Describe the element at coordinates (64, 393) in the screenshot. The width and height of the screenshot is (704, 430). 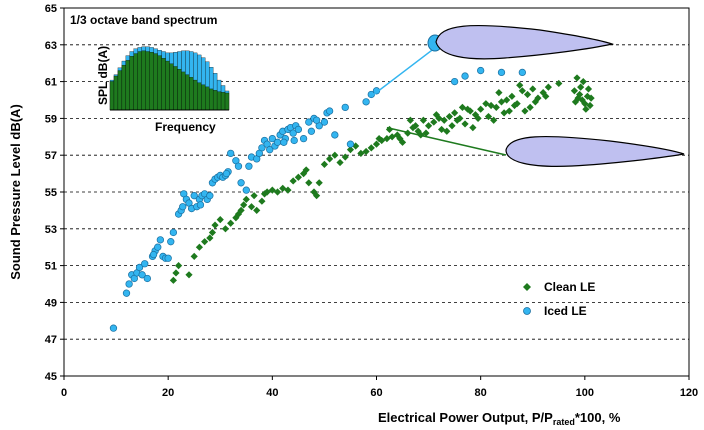
I see `x-tick-label: 0` at that location.